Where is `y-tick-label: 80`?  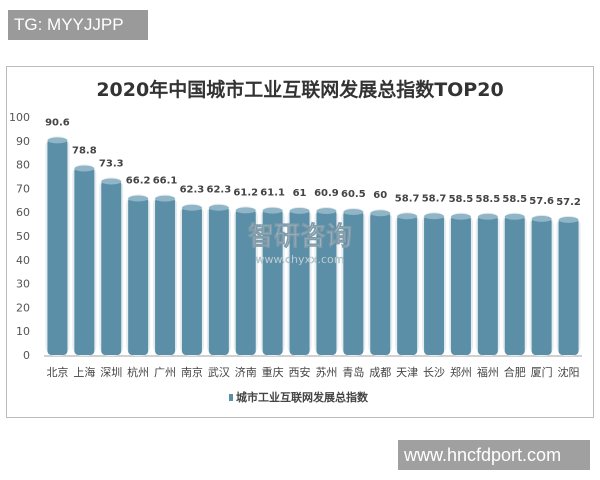
y-tick-label: 80 is located at coordinates (23, 165).